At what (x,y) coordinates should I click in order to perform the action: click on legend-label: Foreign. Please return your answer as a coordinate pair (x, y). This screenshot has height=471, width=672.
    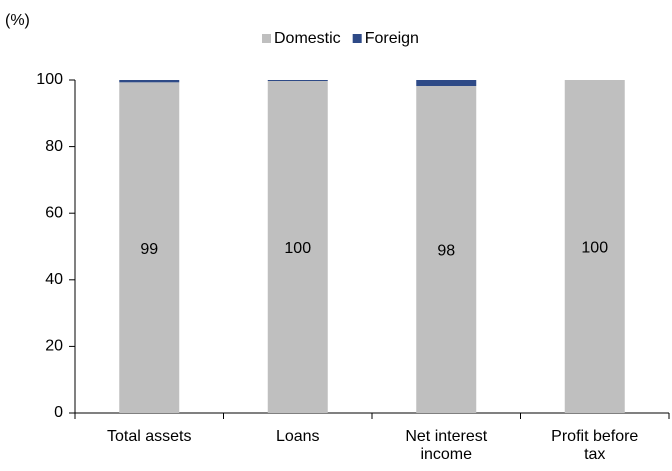
    Looking at the image, I should click on (392, 38).